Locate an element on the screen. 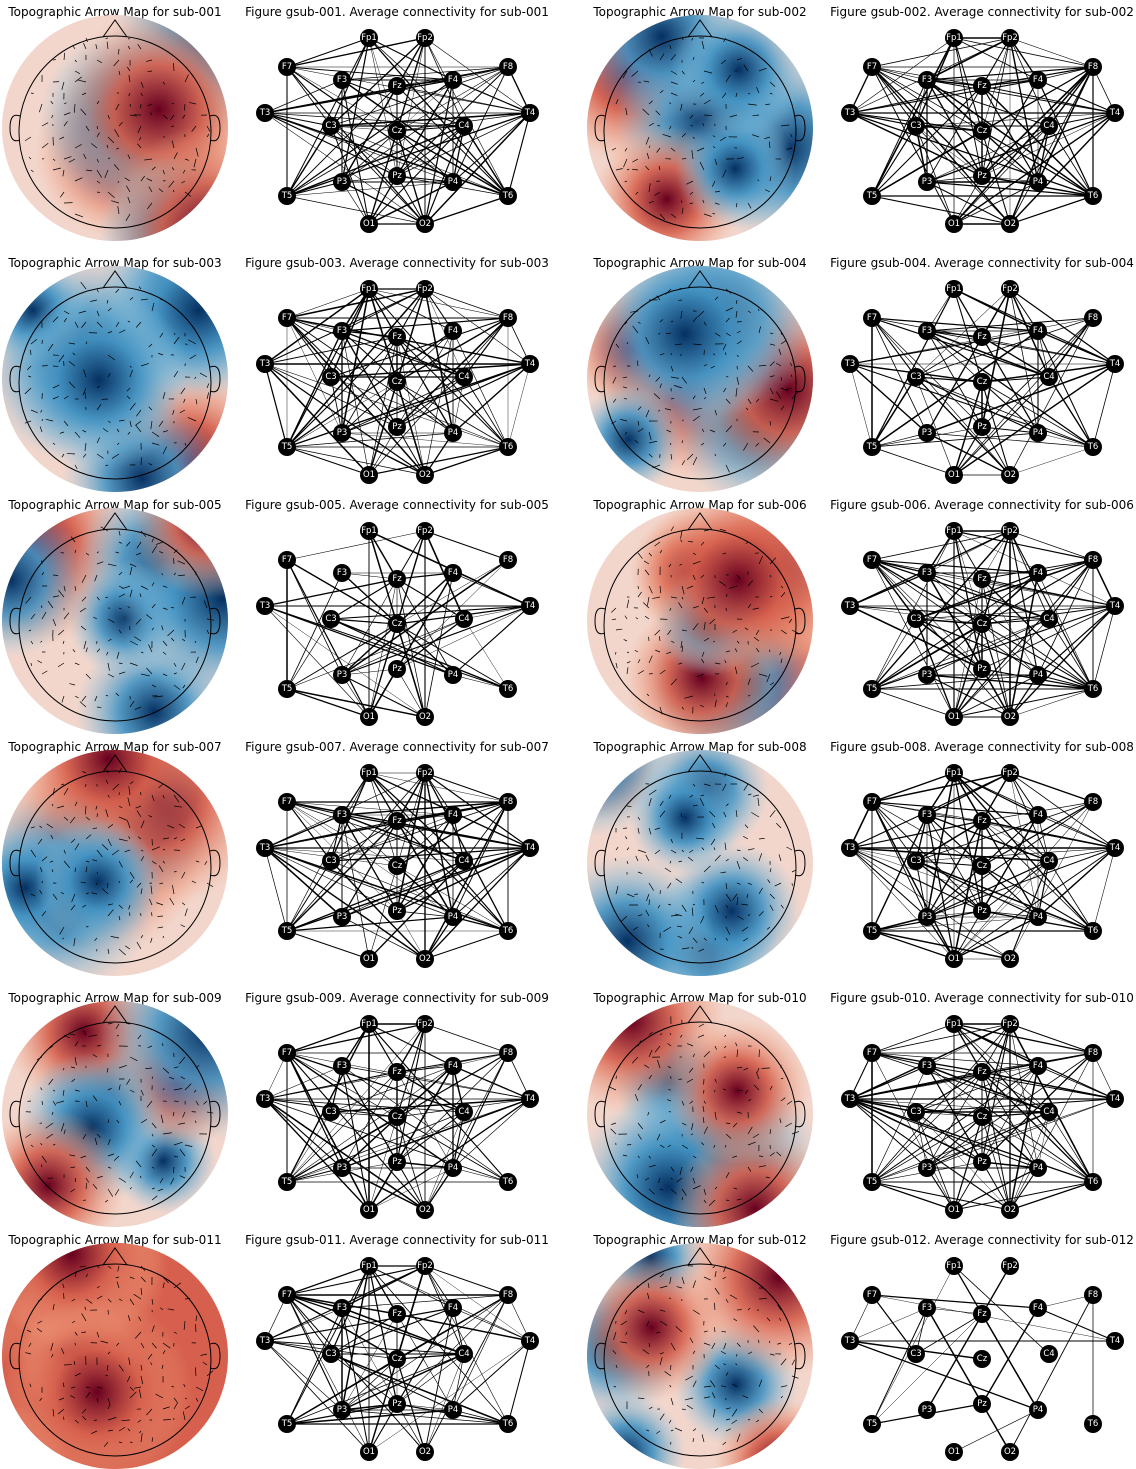 Image resolution: width=1136 pixels, height=1469 pixels. topo-title: Topographic Arrow Map for sub-006 is located at coordinates (699, 505).